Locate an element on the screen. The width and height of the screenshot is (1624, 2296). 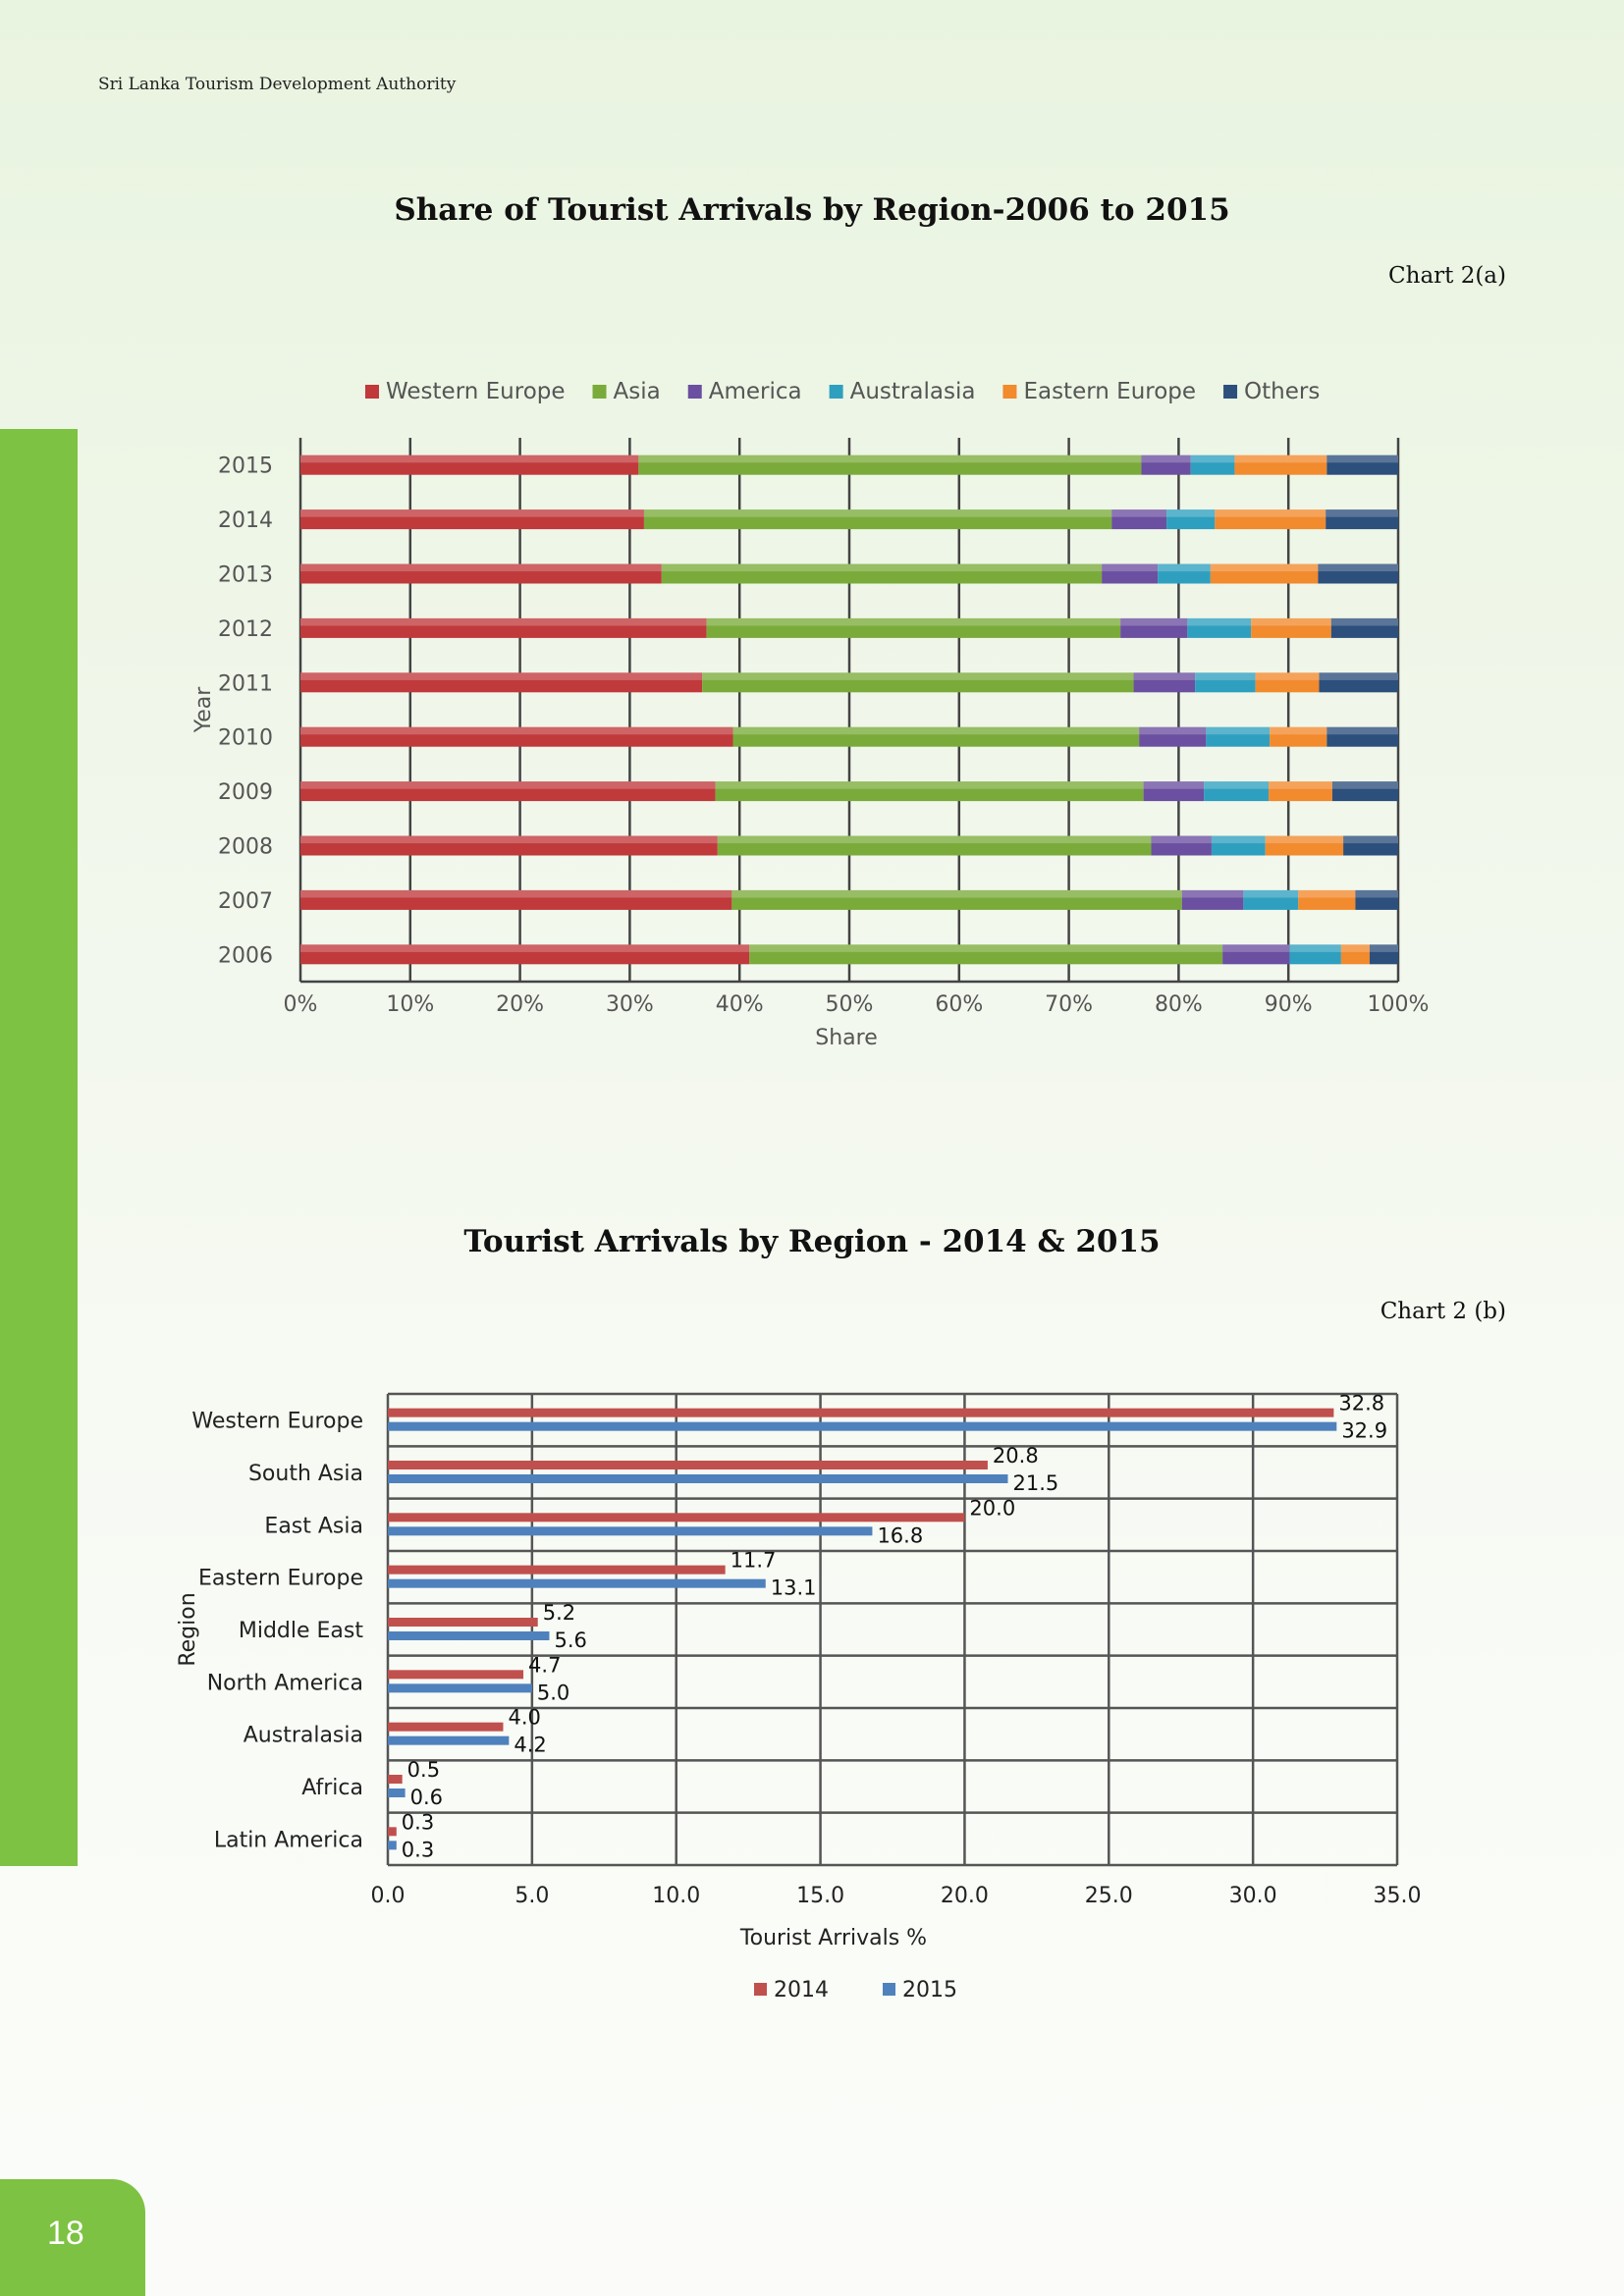
x-tick-label: 100% is located at coordinates (1399, 1005).